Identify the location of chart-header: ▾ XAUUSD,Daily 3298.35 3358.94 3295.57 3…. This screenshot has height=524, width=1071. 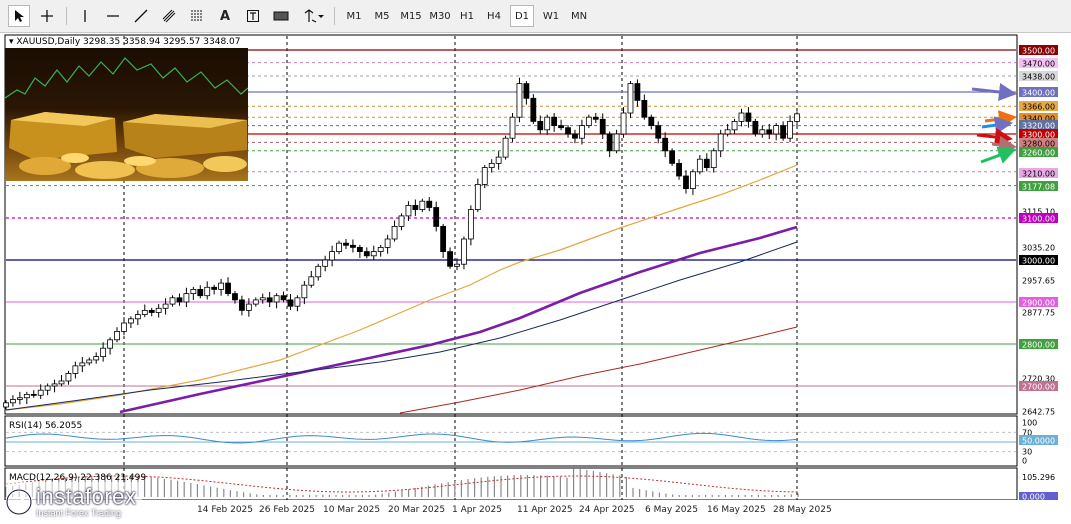
(124, 42).